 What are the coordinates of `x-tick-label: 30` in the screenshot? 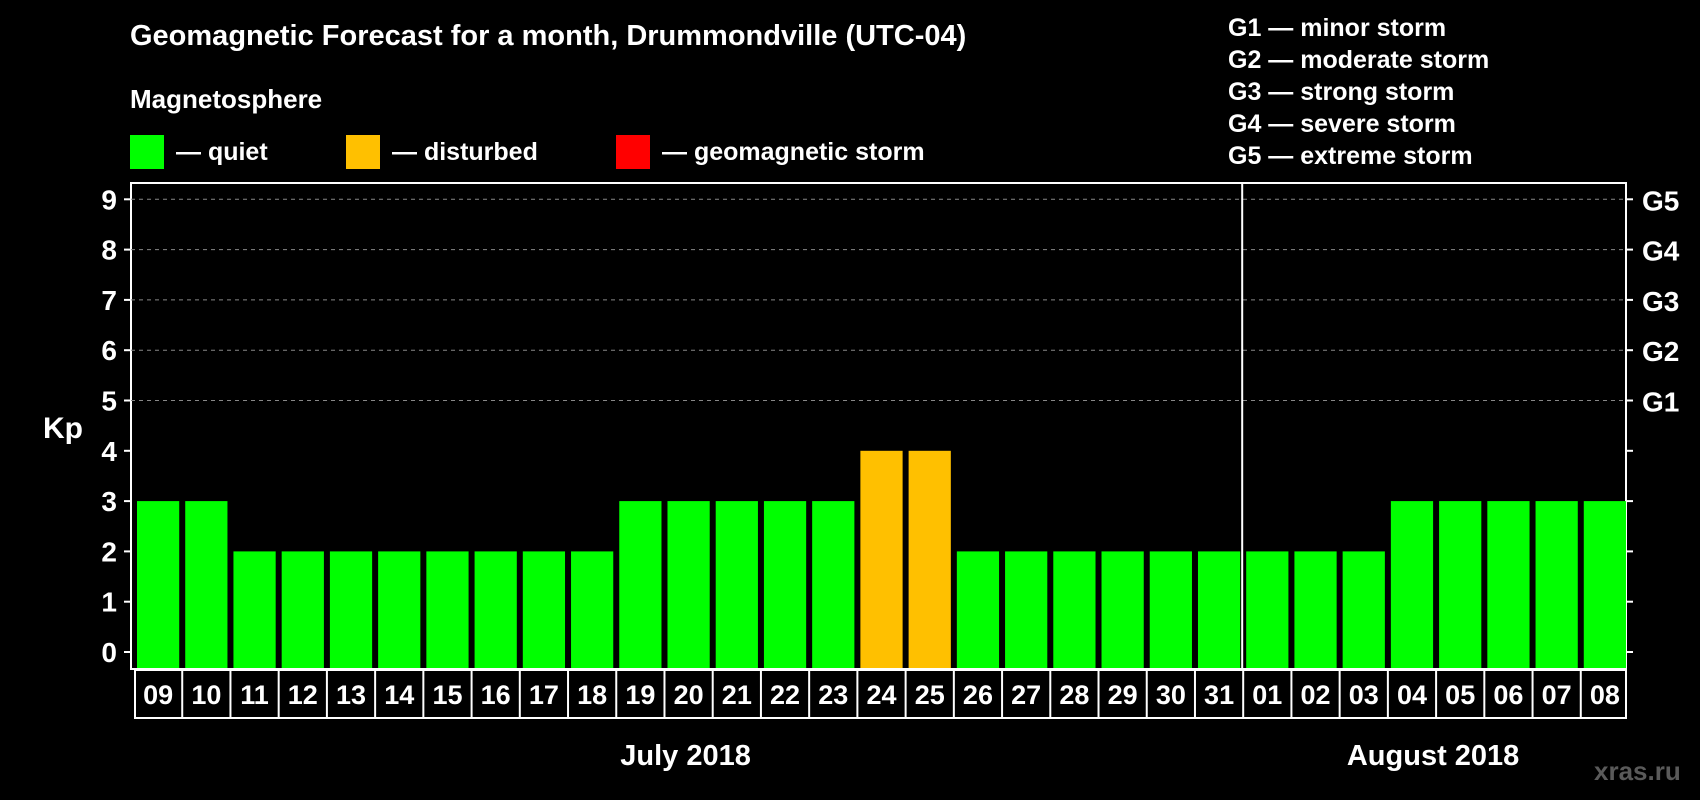 It's located at (1171, 695).